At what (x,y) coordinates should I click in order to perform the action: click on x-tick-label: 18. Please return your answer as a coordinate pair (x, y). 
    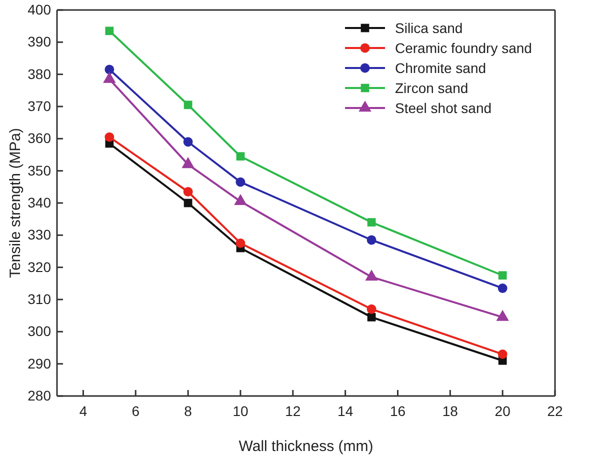
    Looking at the image, I should click on (450, 410).